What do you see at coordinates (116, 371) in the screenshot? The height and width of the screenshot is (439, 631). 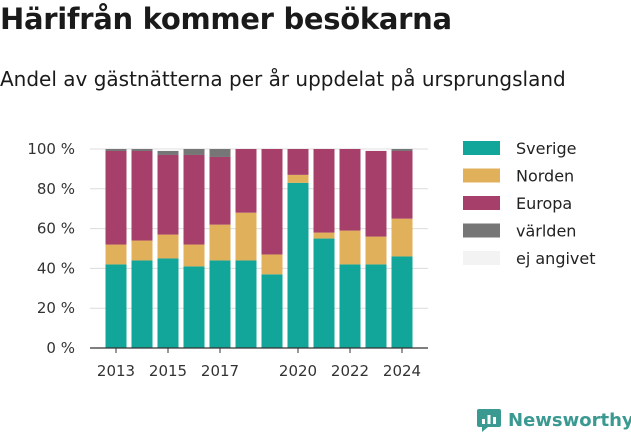 I see `x-tick-label: 2013` at bounding box center [116, 371].